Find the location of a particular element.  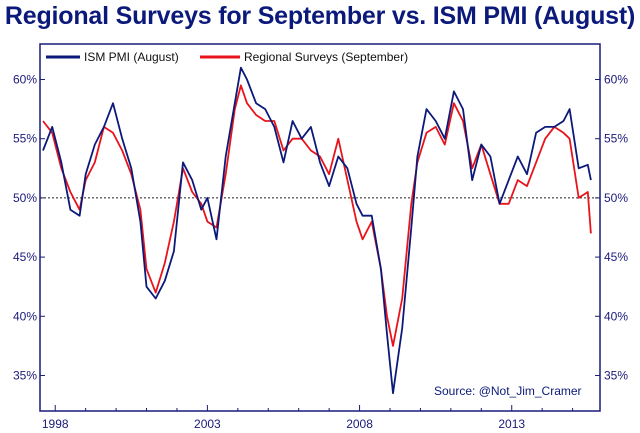

y-tick-label-right: 55% is located at coordinates (616, 139).